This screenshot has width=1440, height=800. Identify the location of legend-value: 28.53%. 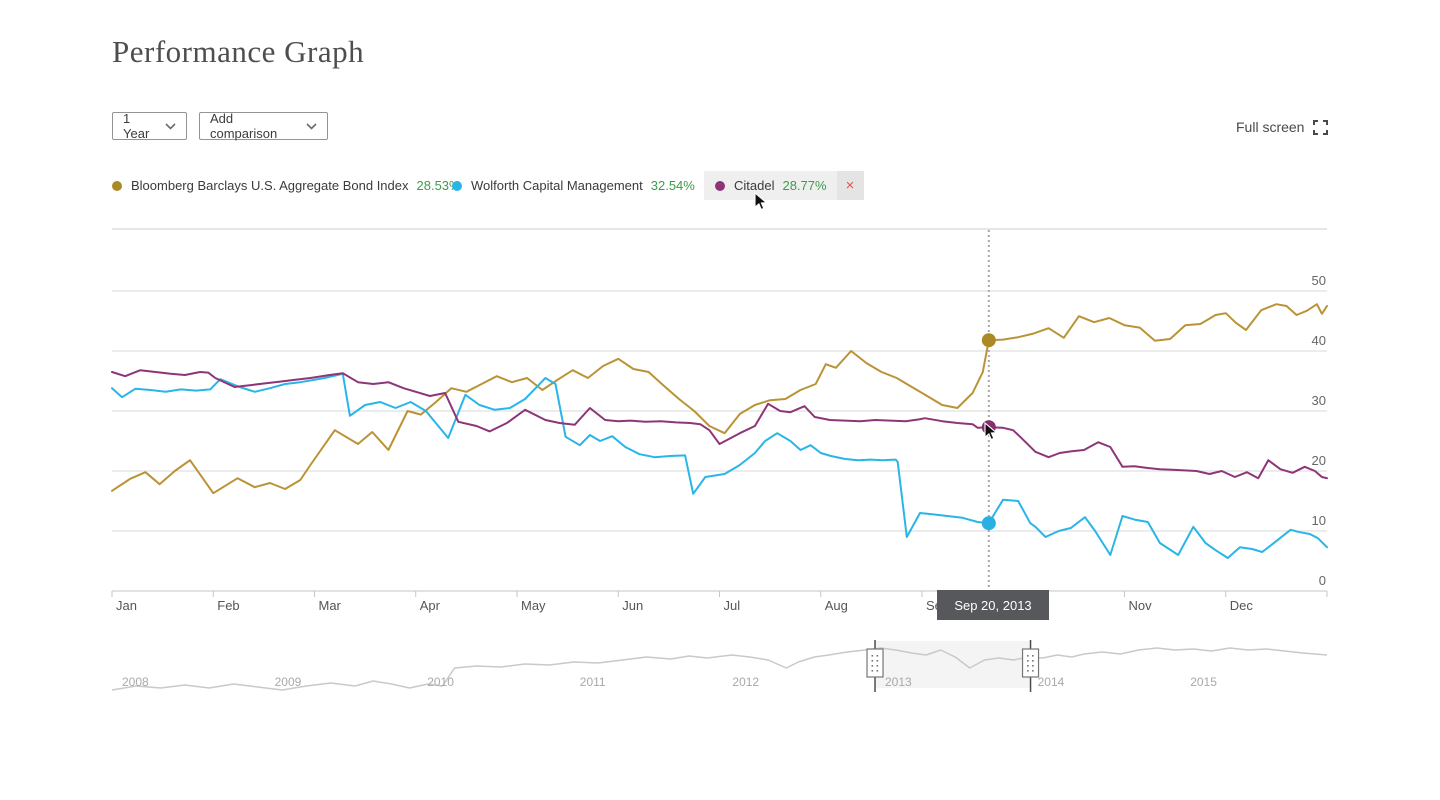
(438, 185).